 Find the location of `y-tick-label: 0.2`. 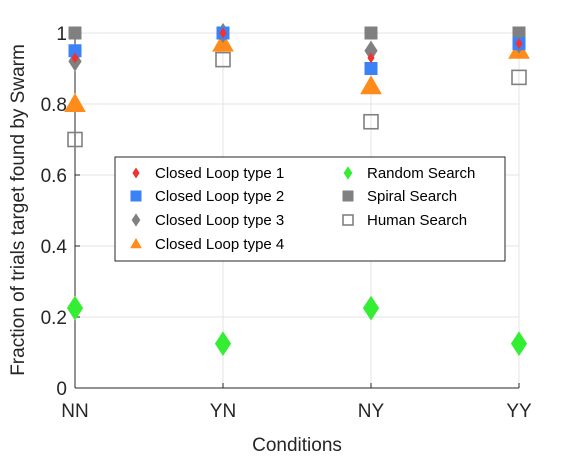

y-tick-label: 0.2 is located at coordinates (54, 318).